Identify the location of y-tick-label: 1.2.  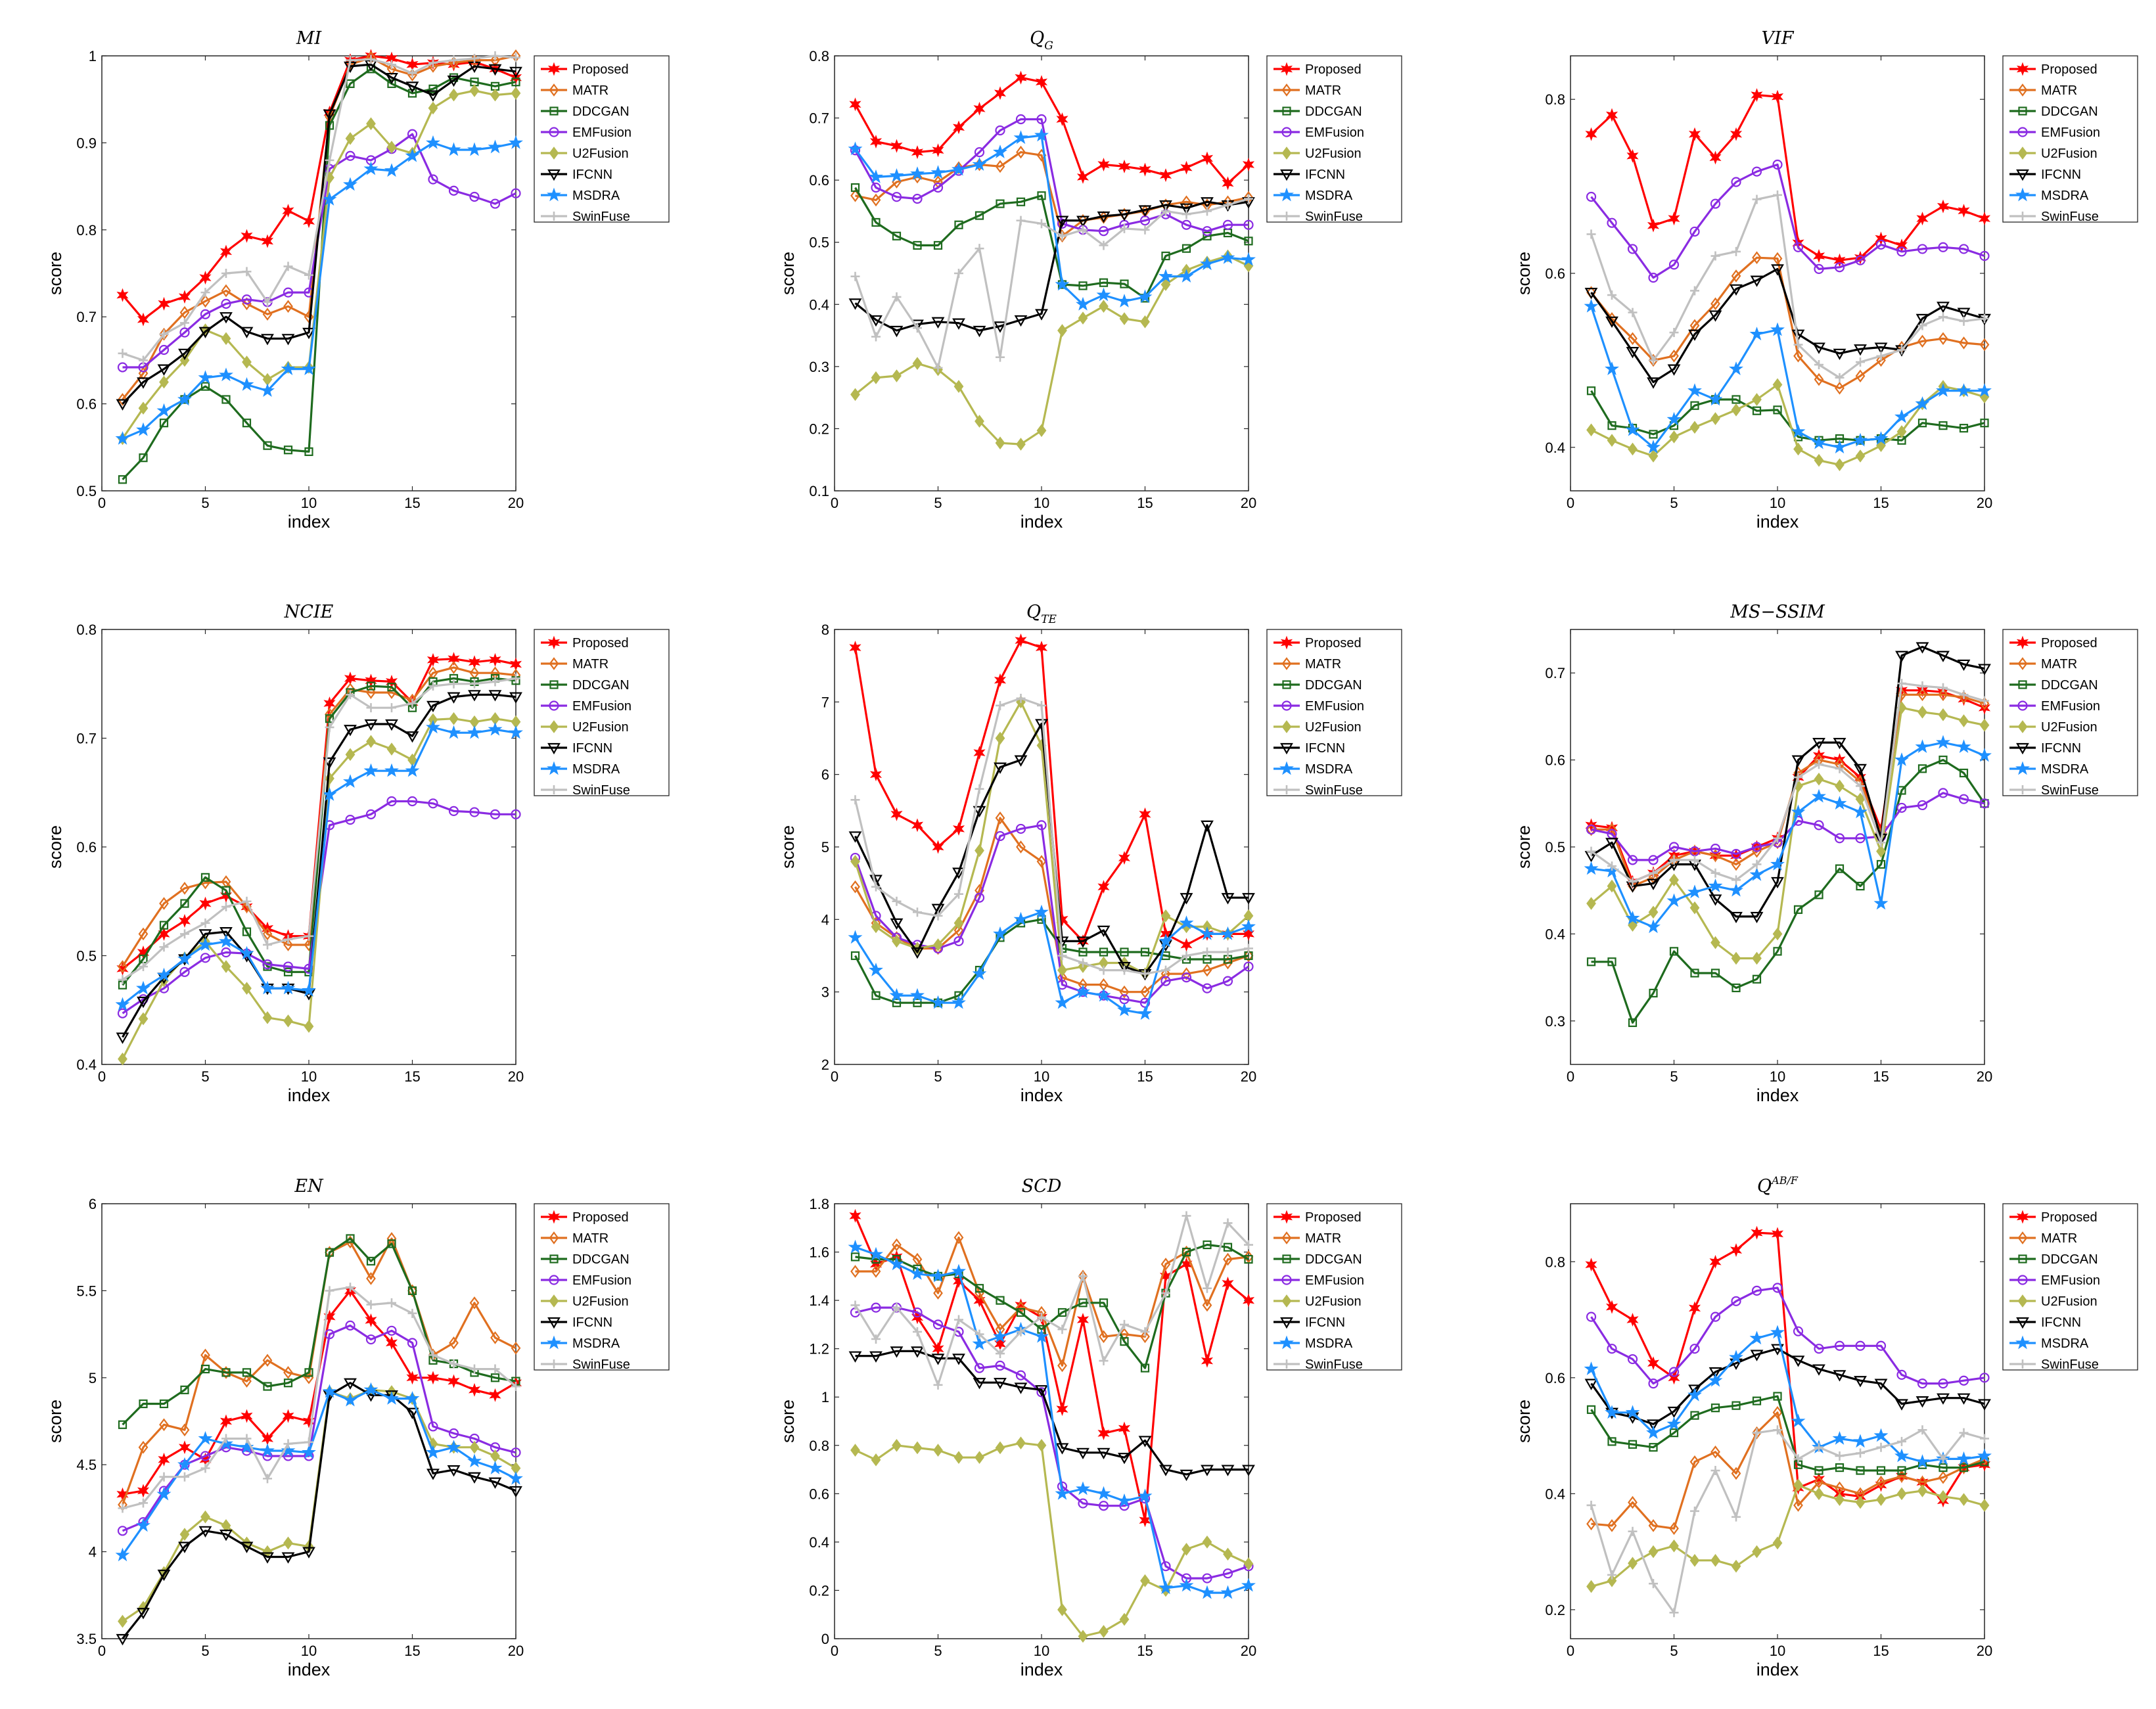
(819, 1349).